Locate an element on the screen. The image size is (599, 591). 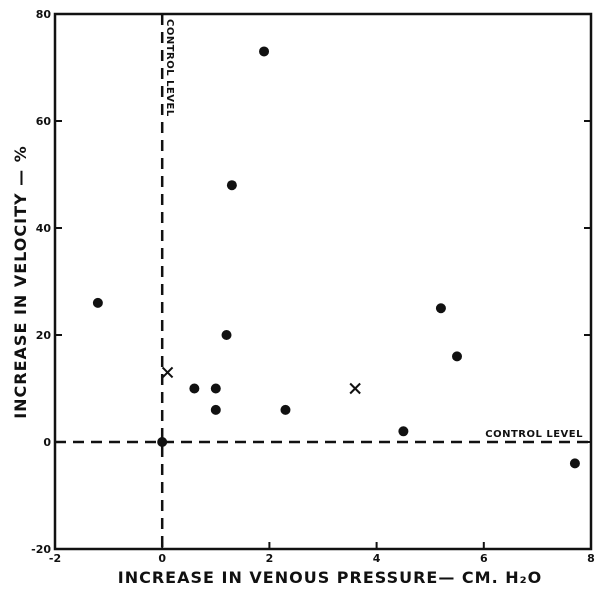
y-tick-label: -20 is located at coordinates (41, 549).